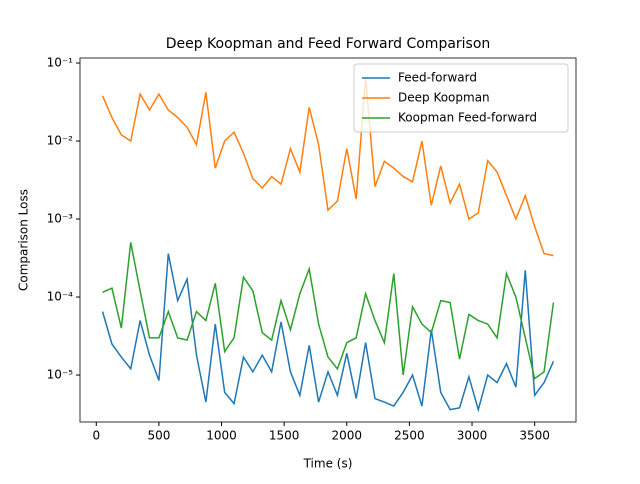  Describe the element at coordinates (60, 375) in the screenshot. I see `y-tick-label: 10⁻⁵` at that location.